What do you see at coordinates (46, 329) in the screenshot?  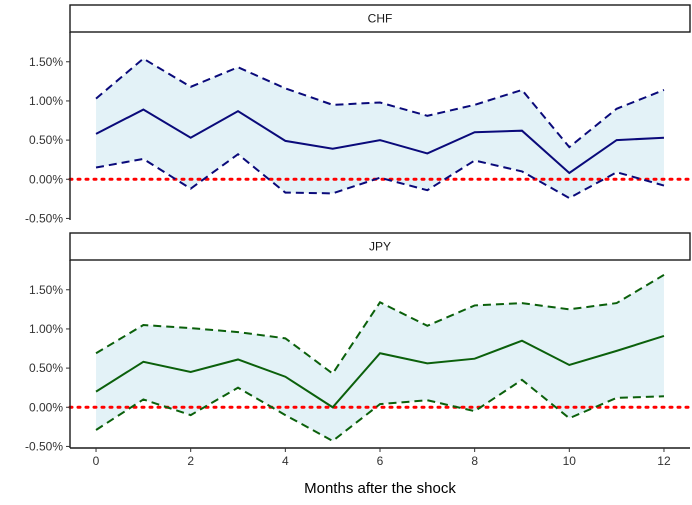 I see `y-tick-label-jpy: 1.00%` at bounding box center [46, 329].